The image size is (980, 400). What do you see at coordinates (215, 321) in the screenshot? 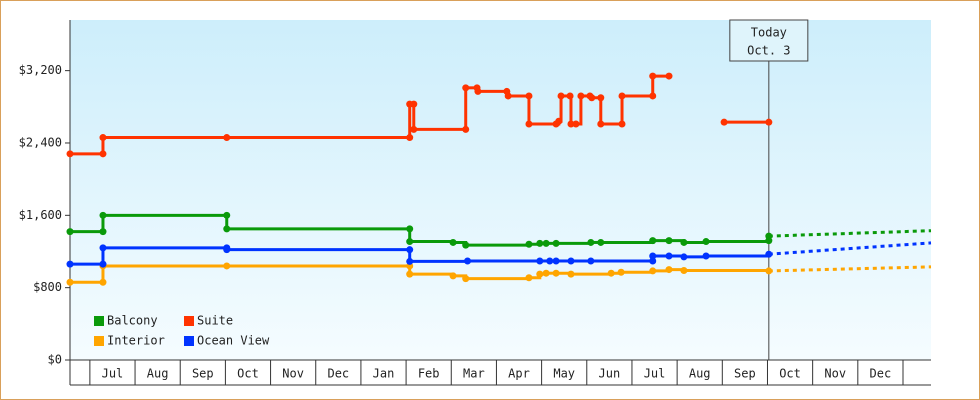
I see `legend-label: Suite` at bounding box center [215, 321].